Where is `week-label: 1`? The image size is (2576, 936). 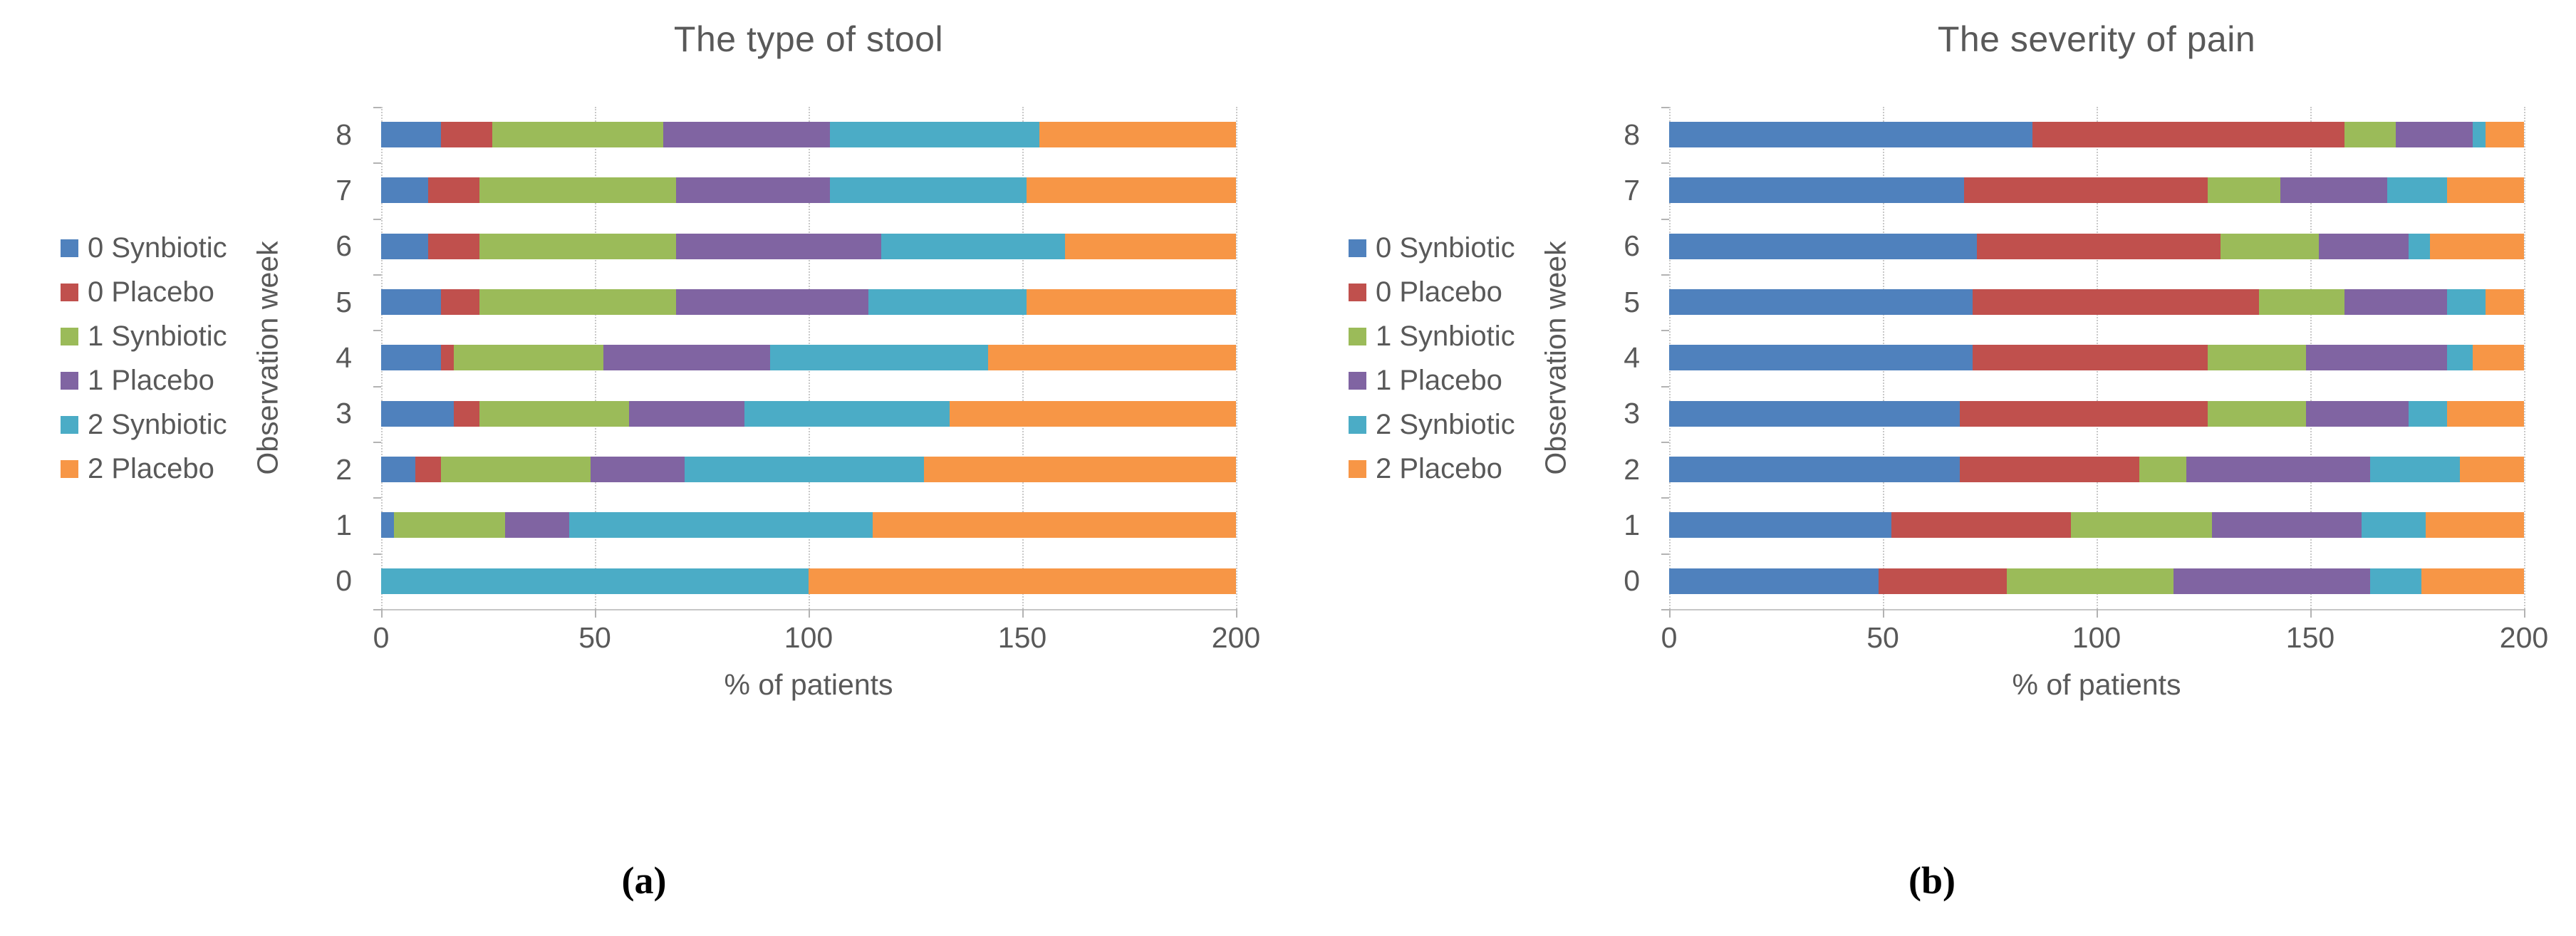
week-label: 1 is located at coordinates (344, 524).